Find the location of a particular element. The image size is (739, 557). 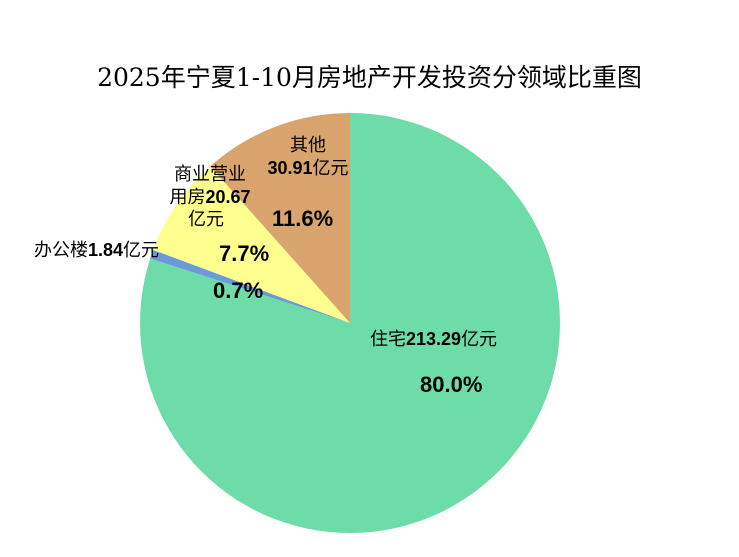

slice-name: 办公楼 is located at coordinates (61, 250).